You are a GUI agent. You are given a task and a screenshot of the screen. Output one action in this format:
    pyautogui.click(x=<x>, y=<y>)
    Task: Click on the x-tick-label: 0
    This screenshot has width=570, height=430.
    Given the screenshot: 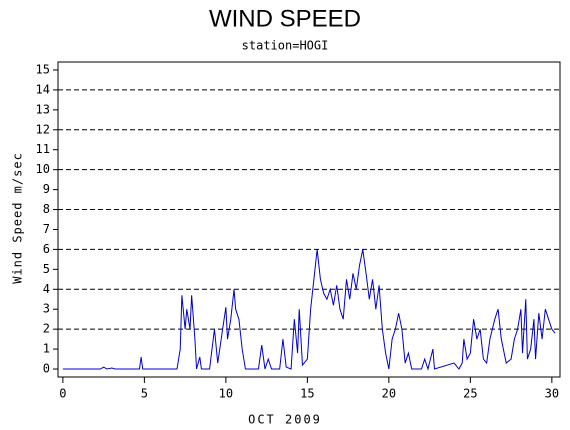 What is the action you would take?
    pyautogui.click(x=62, y=394)
    